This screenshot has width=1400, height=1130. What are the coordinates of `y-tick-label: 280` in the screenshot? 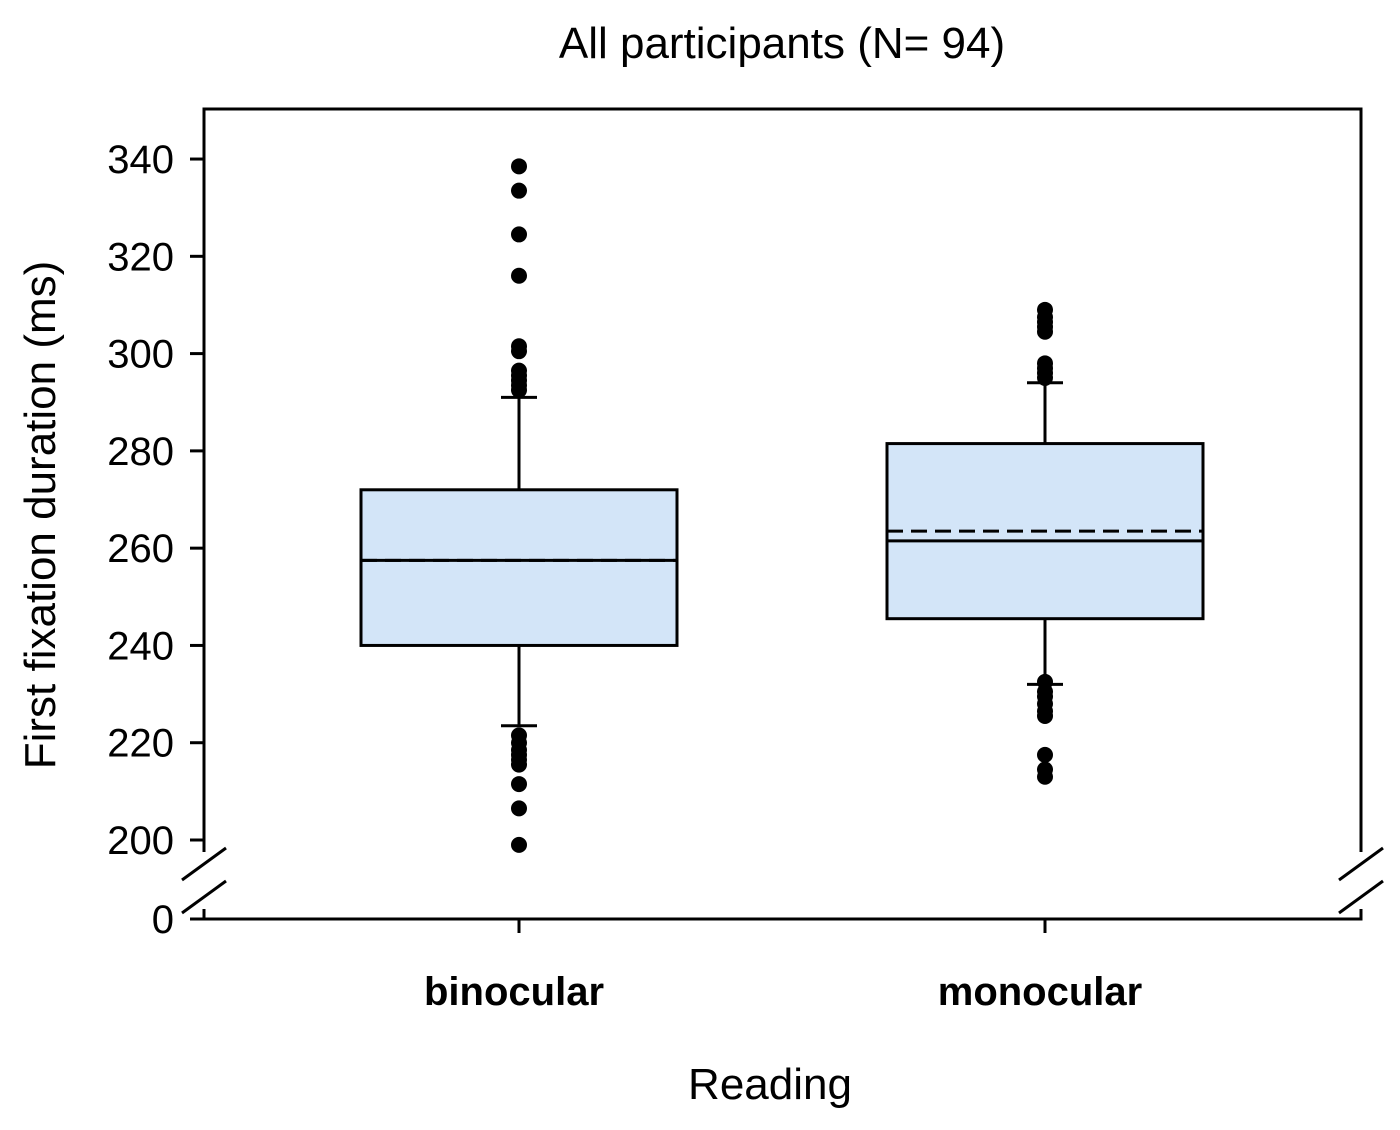 It's located at (140, 452).